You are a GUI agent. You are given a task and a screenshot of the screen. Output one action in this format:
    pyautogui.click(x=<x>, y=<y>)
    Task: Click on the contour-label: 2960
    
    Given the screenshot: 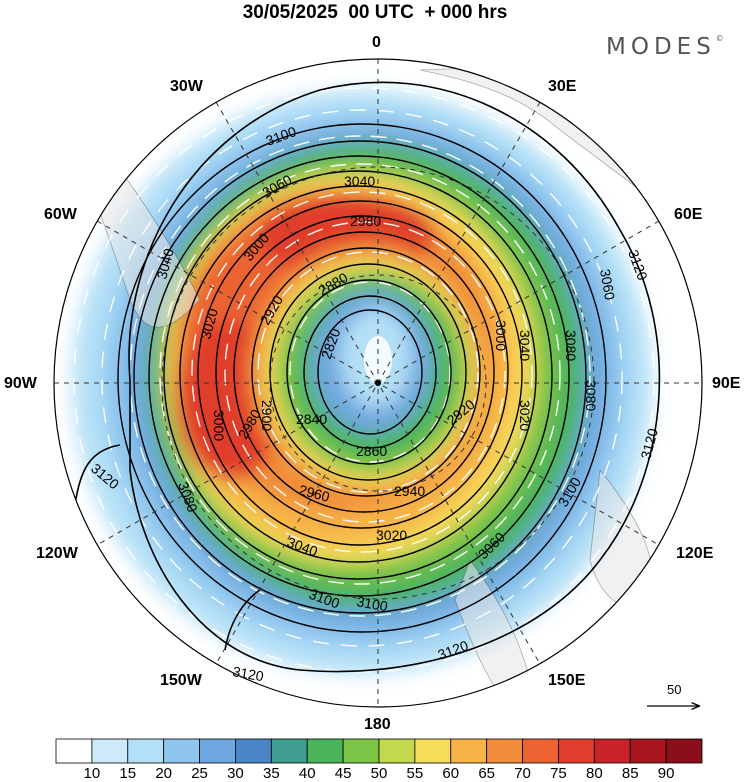 What is the action you would take?
    pyautogui.click(x=314, y=493)
    